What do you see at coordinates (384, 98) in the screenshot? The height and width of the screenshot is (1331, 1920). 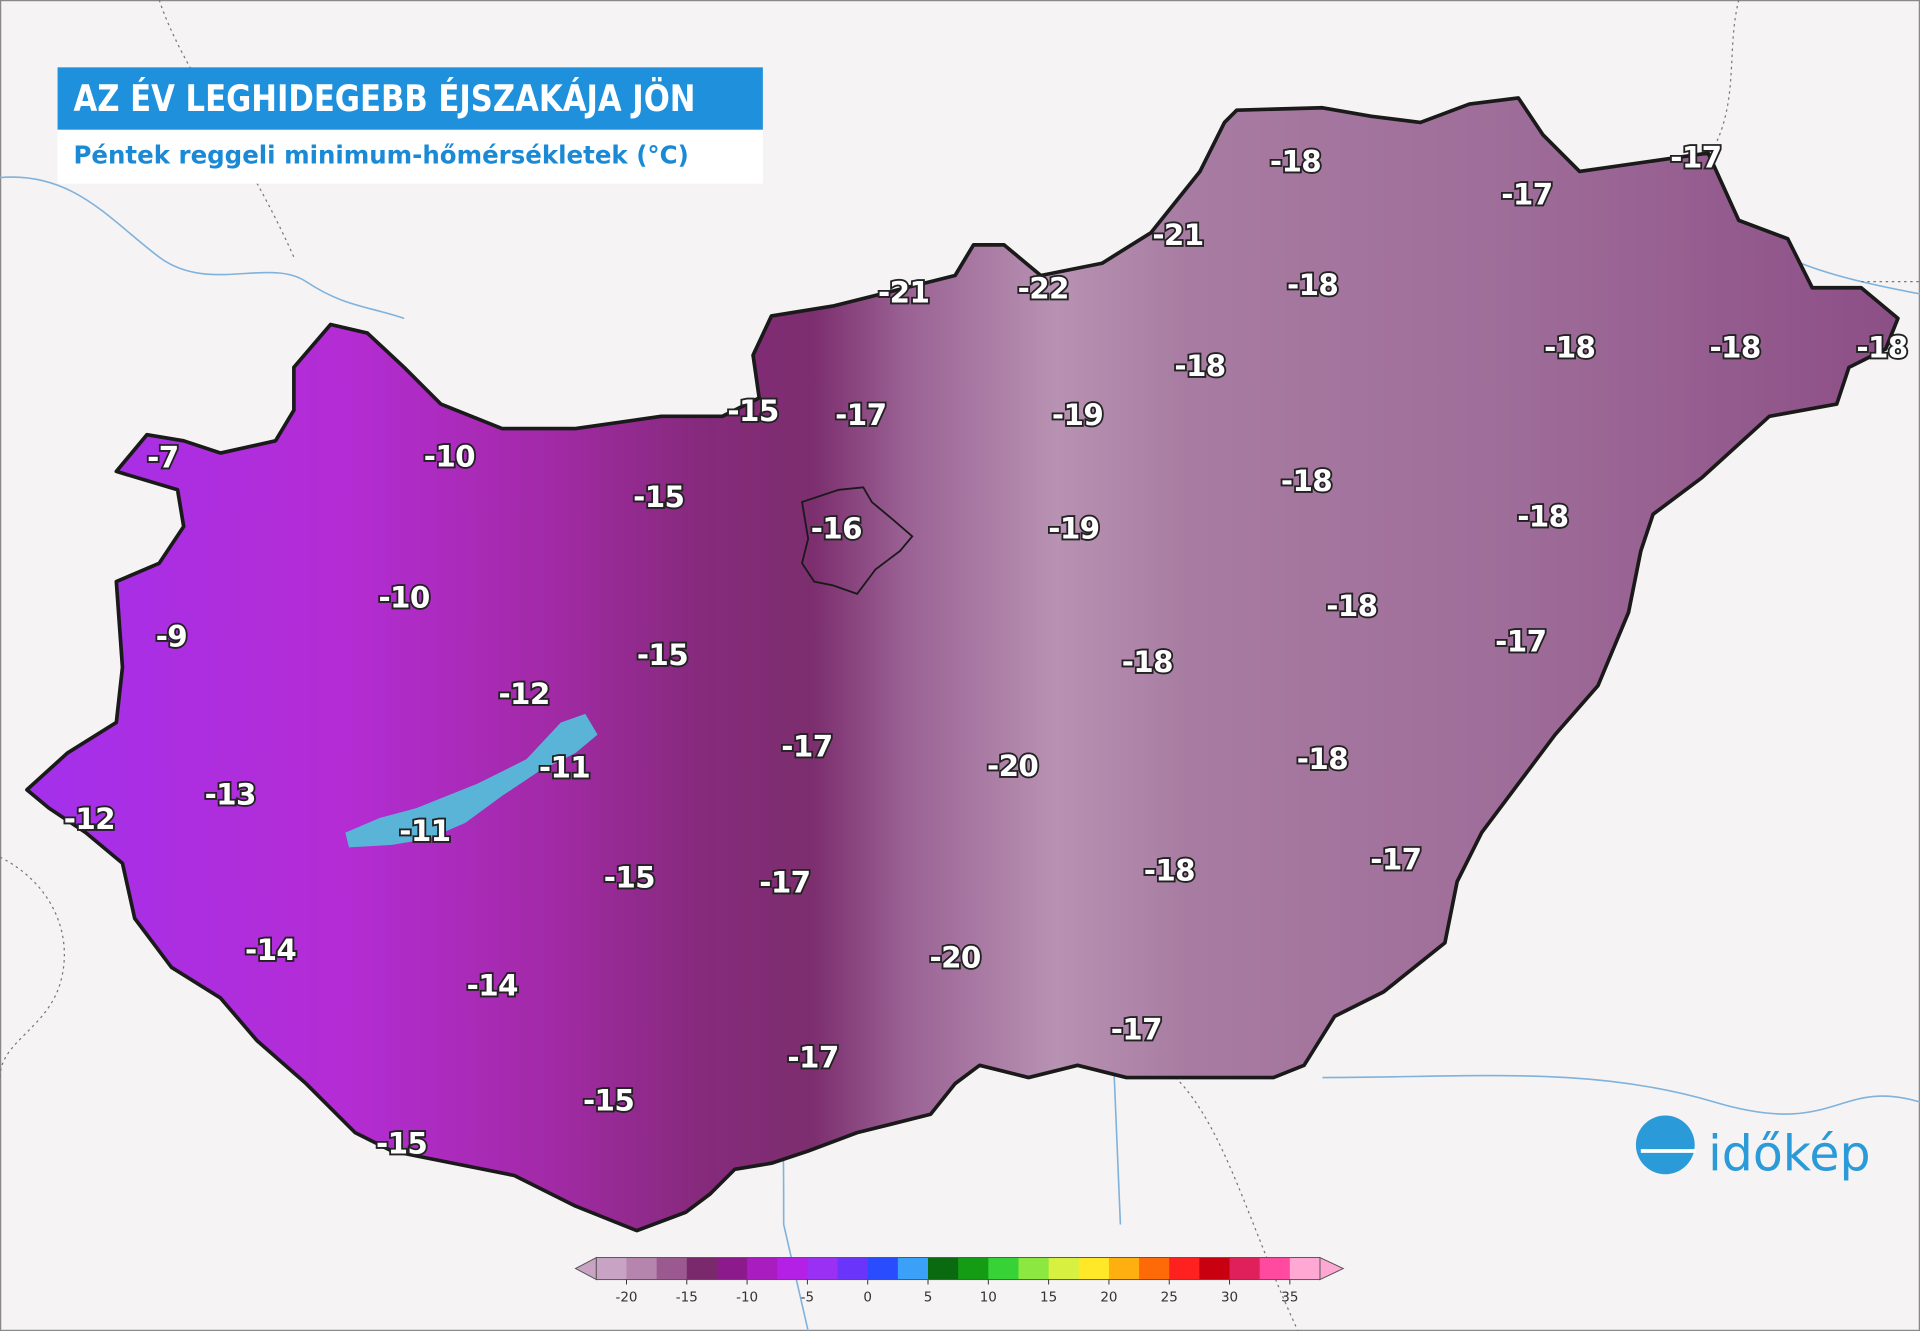 I see `title: AZ ÉV LEGHIDEGEBB ÉJSZAKÁJA JÖN` at bounding box center [384, 98].